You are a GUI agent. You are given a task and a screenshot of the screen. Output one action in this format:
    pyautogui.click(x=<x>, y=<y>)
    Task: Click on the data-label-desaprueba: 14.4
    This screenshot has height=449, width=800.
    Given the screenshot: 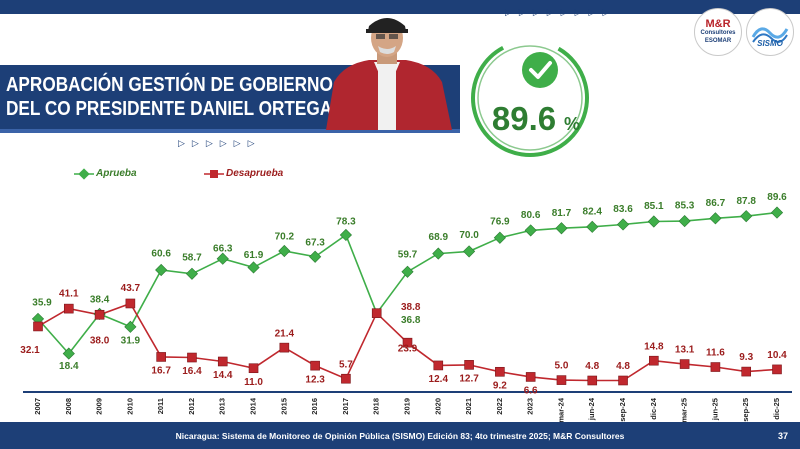 What is the action you would take?
    pyautogui.click(x=223, y=375)
    